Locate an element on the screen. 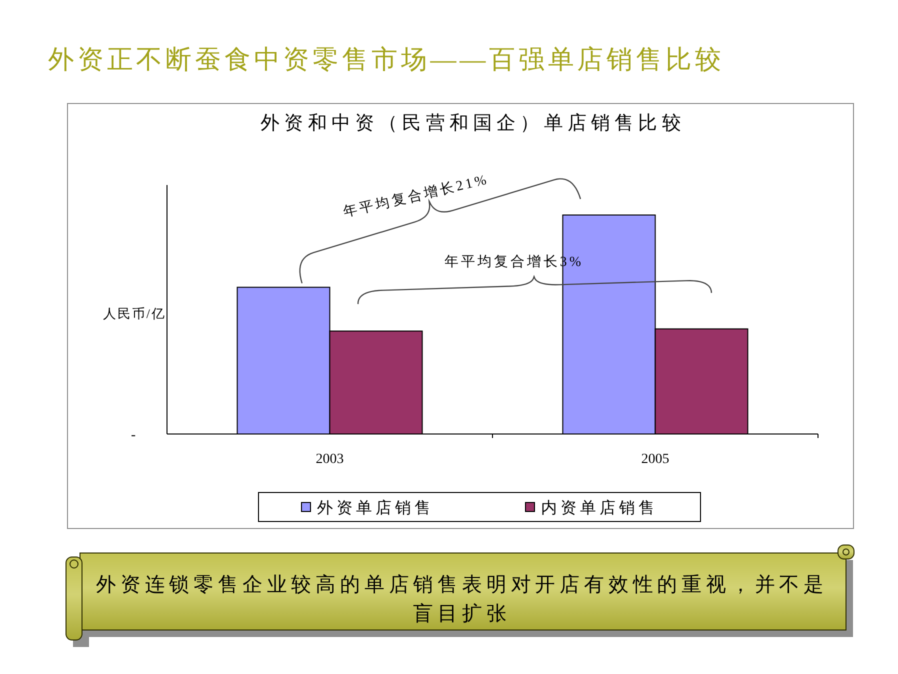 Image resolution: width=898 pixels, height=674 pixels. chart-subtitle: 外资和中资（民营和国企）单店销售比较 is located at coordinates (473, 123).